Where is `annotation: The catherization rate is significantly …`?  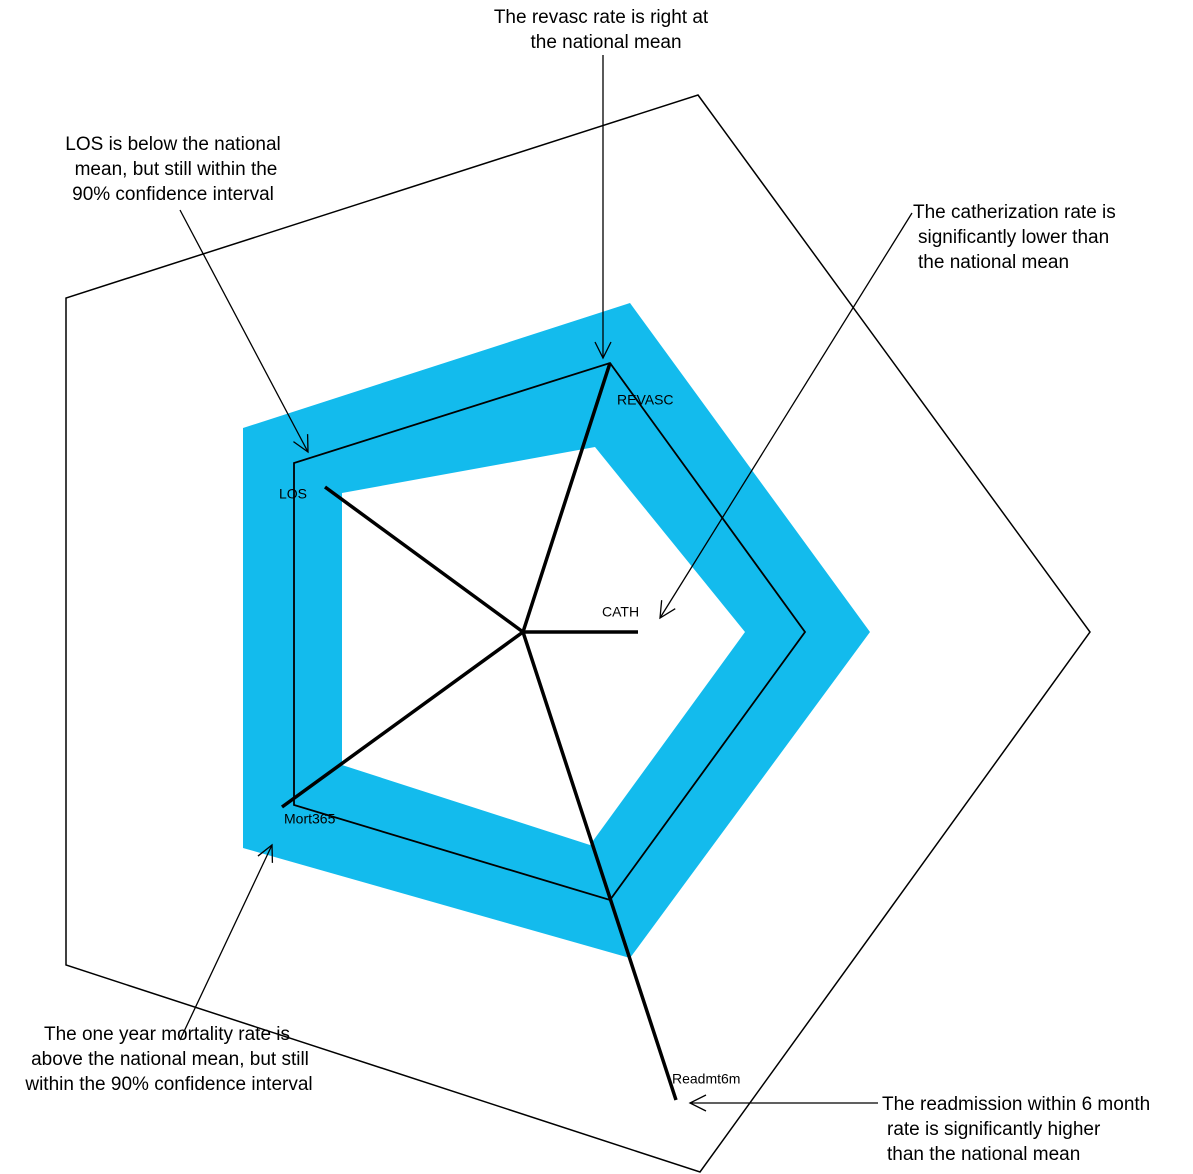
annotation: The catherization rate is significantly … is located at coordinates (1014, 237).